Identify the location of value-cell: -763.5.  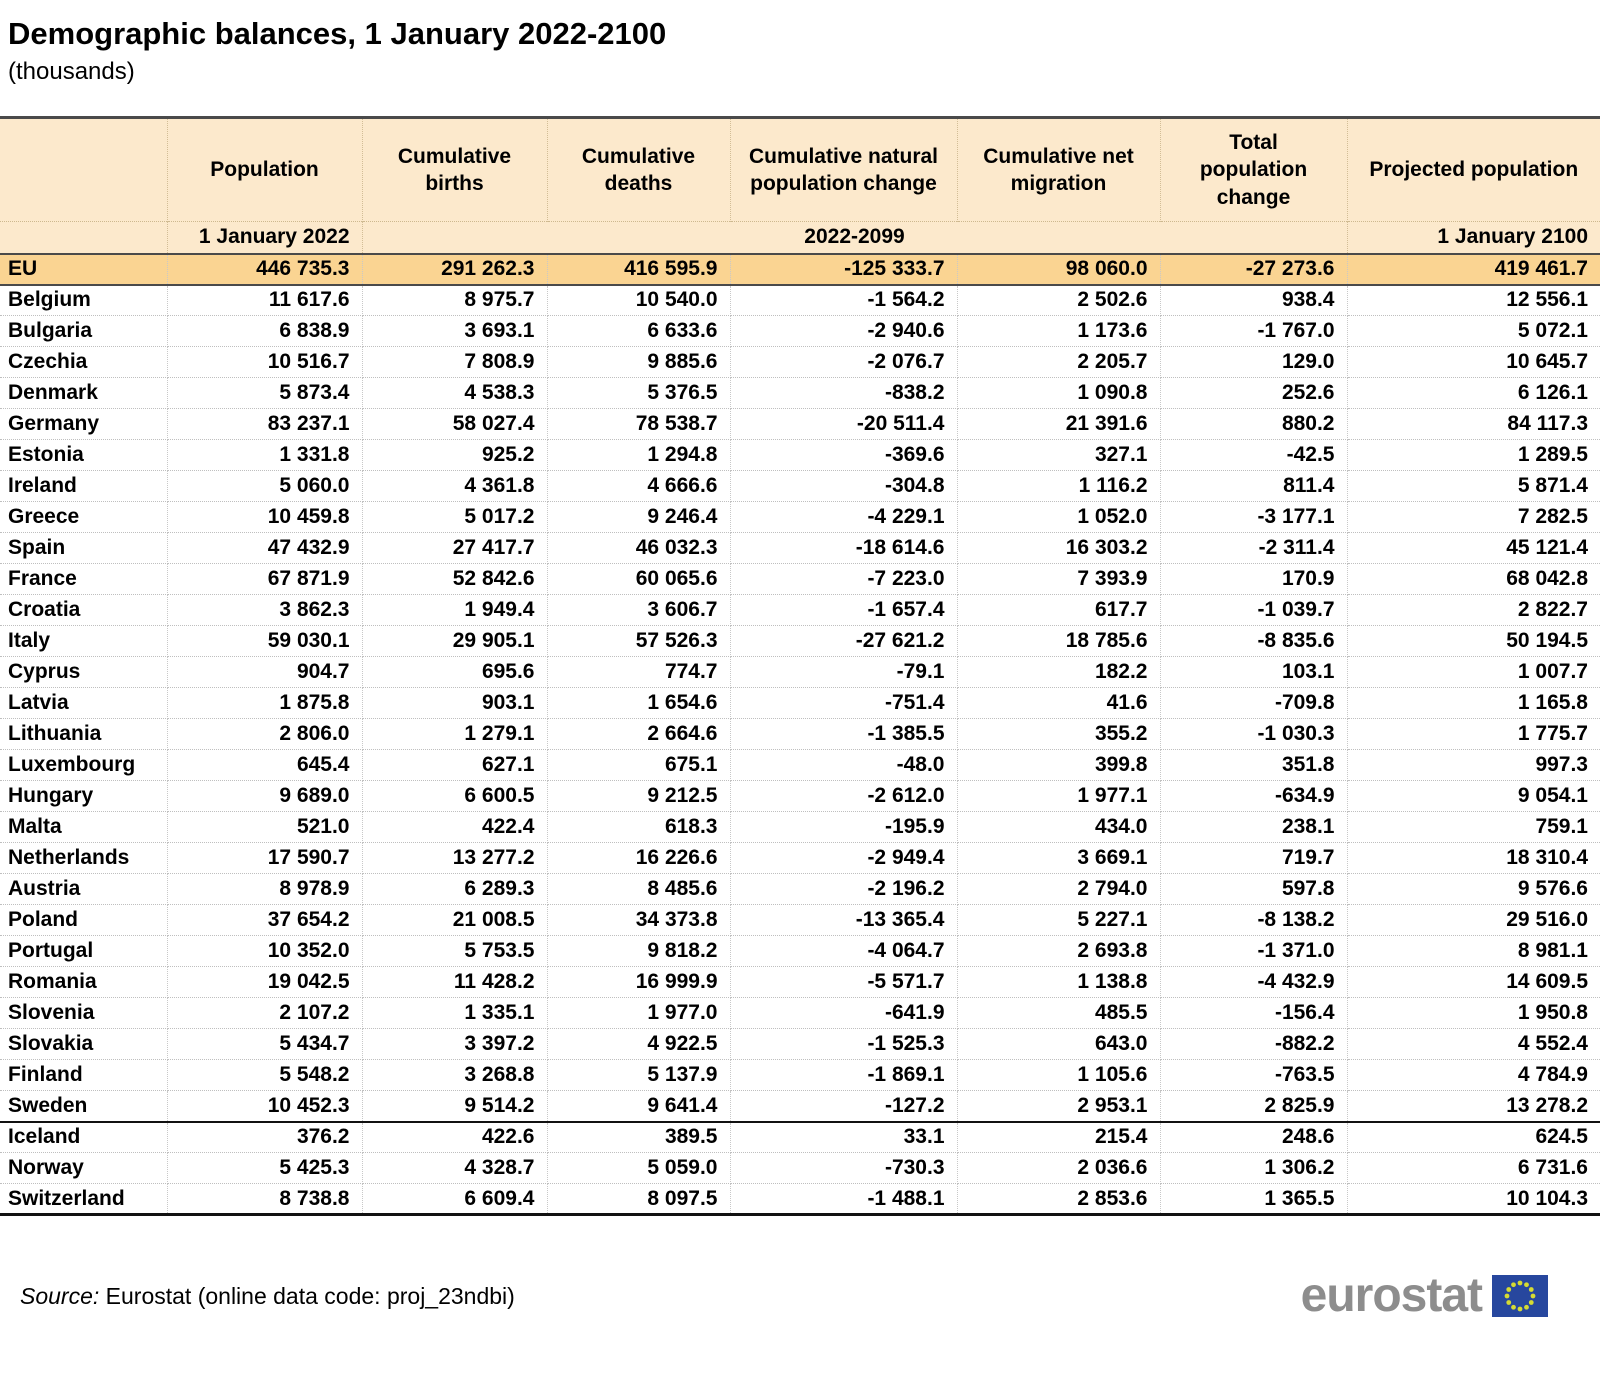
(1254, 1075).